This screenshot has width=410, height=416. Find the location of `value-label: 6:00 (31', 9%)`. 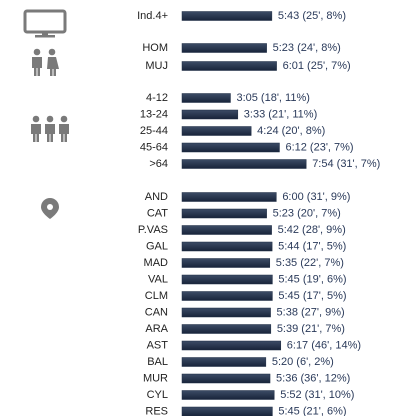

value-label: 6:00 (31', 9%) is located at coordinates (316, 197).